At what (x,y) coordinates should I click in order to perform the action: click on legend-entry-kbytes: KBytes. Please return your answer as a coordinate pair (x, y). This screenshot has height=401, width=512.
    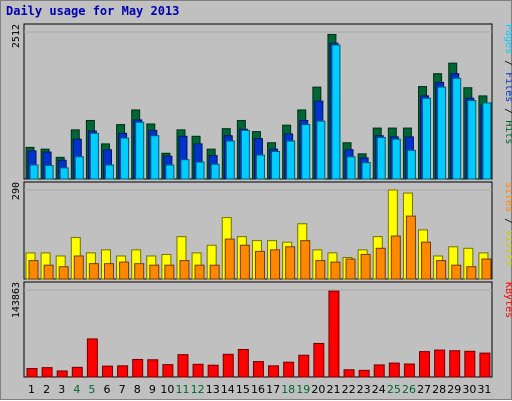
    Looking at the image, I should click on (507, 300).